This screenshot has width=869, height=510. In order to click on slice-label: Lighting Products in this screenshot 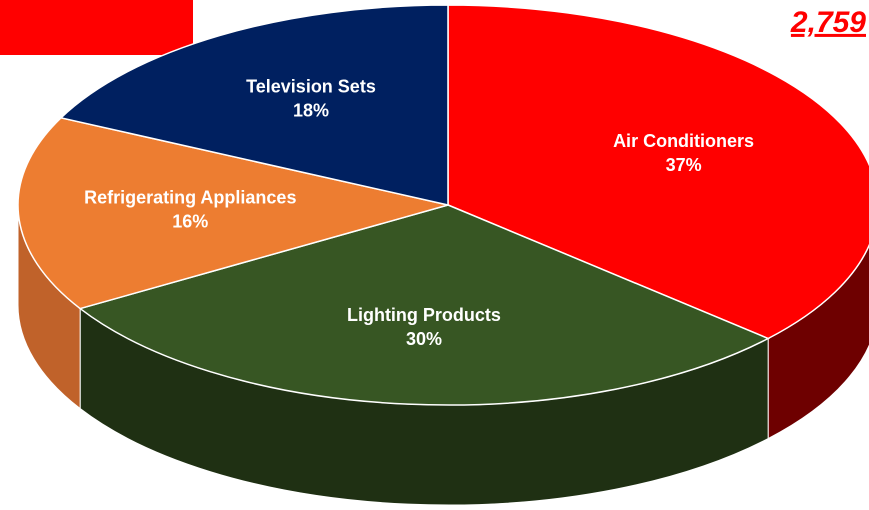, I will do `click(424, 315)`.